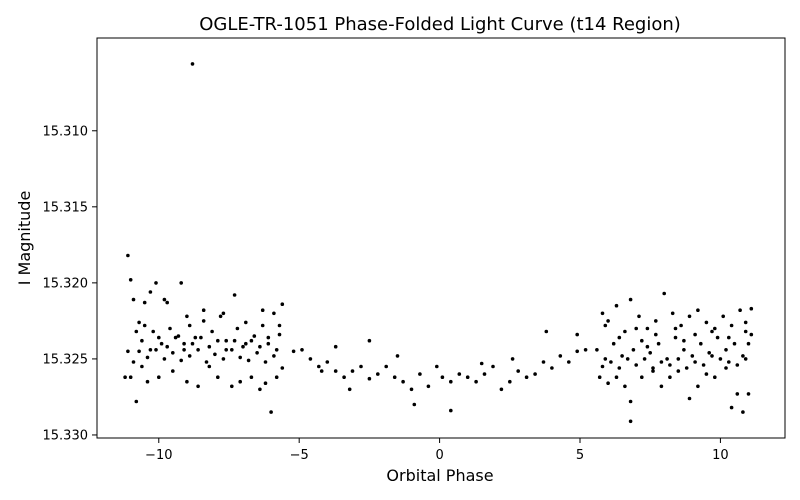 The image size is (800, 500). I want to click on x-tick-label: −10, so click(158, 455).